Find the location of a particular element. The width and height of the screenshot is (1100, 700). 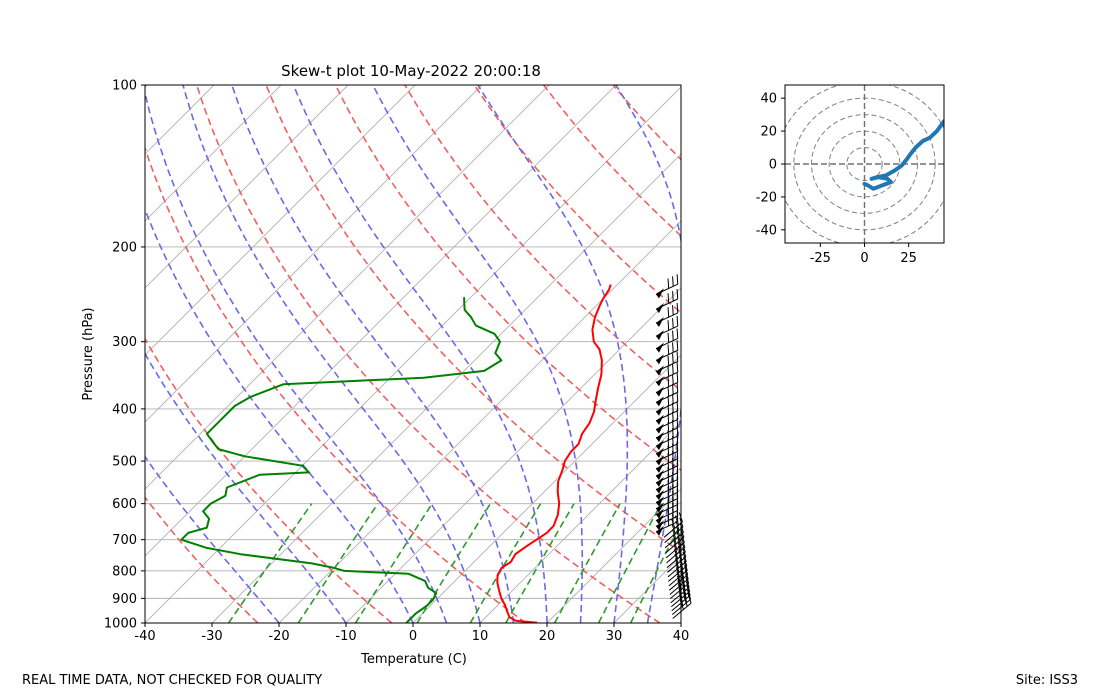

hodograph-x-tick-label: 0 is located at coordinates (864, 258).